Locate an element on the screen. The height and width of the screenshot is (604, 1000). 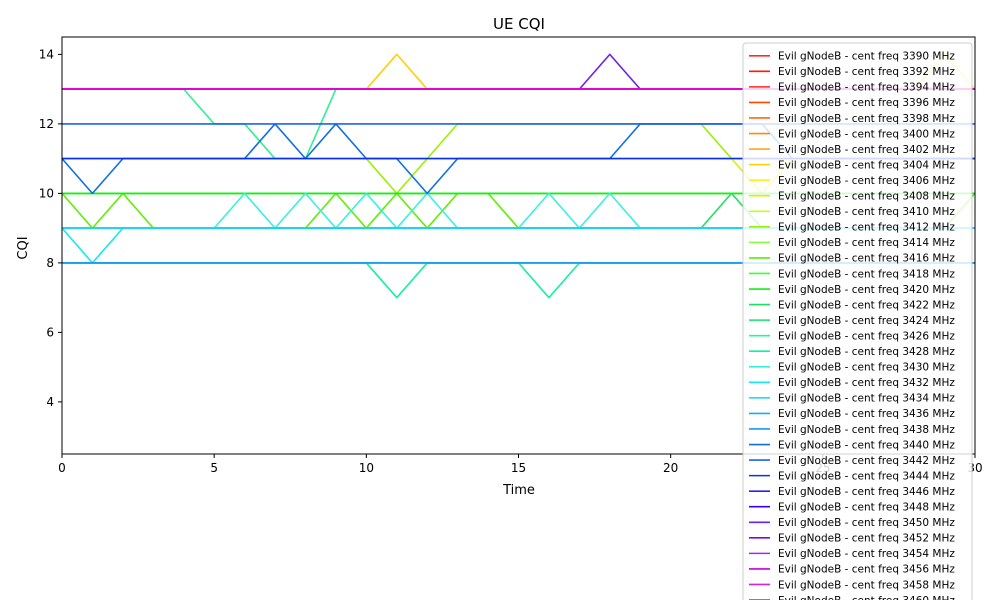
legend-label-9: Evil gNodeB - cent freq 3406 MHz is located at coordinates (866, 181).